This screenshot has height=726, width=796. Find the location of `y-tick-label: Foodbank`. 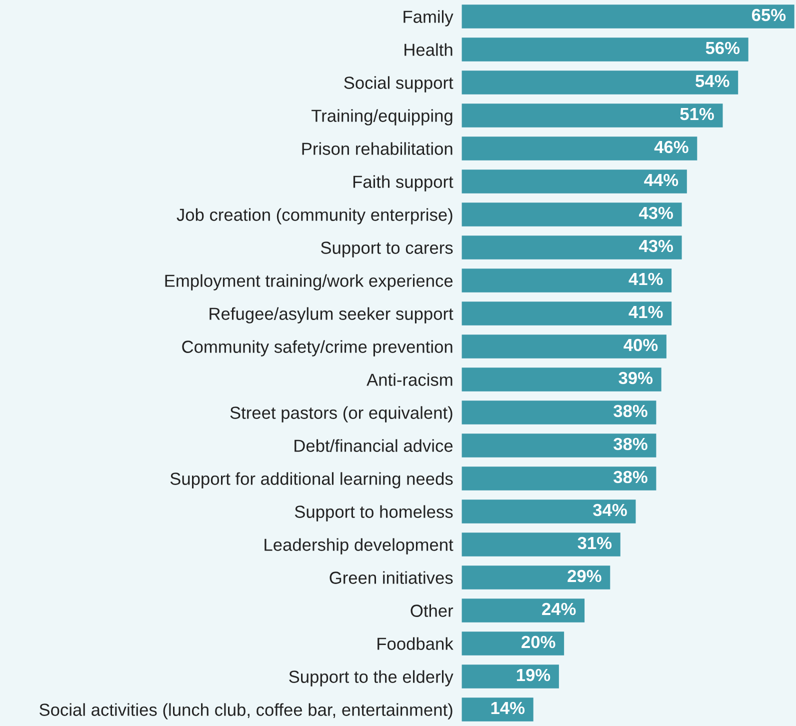

y-tick-label: Foodbank is located at coordinates (416, 643).